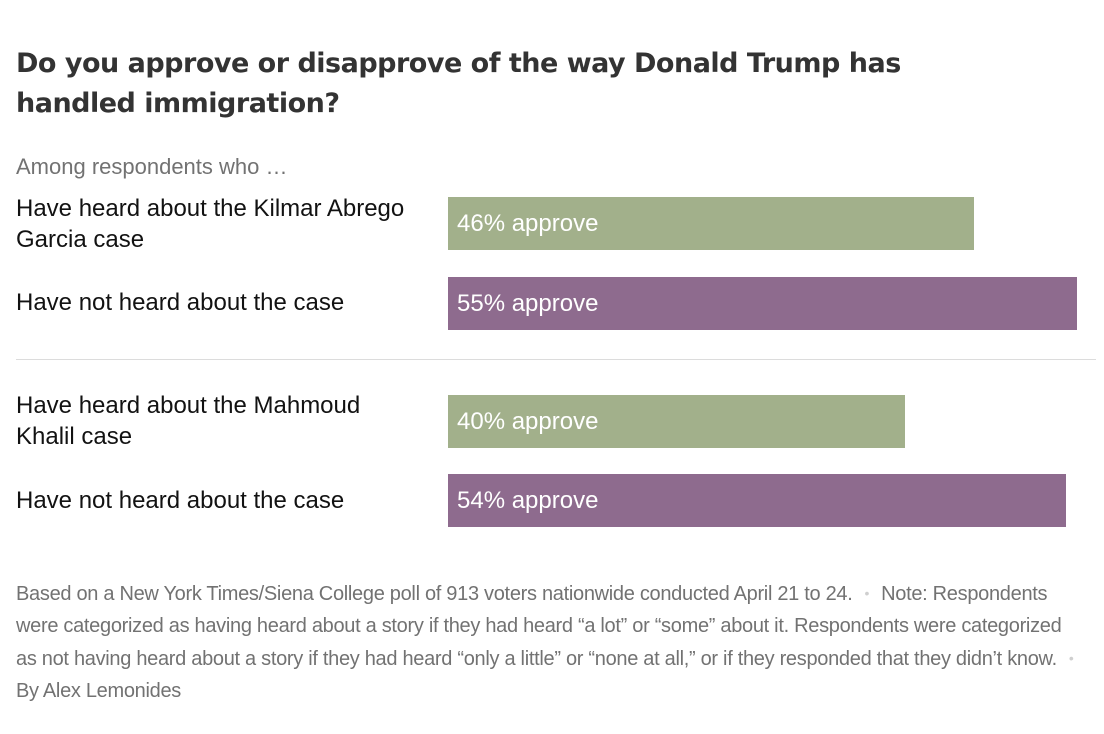  What do you see at coordinates (711, 223) in the screenshot?
I see `bar: 46% approve` at bounding box center [711, 223].